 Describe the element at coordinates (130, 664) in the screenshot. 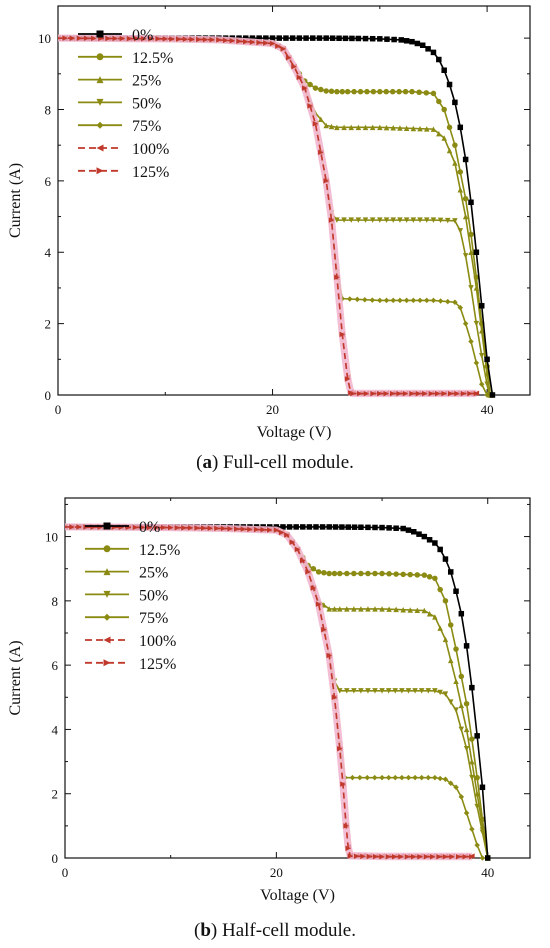

I see `legend-item: 125%` at that location.